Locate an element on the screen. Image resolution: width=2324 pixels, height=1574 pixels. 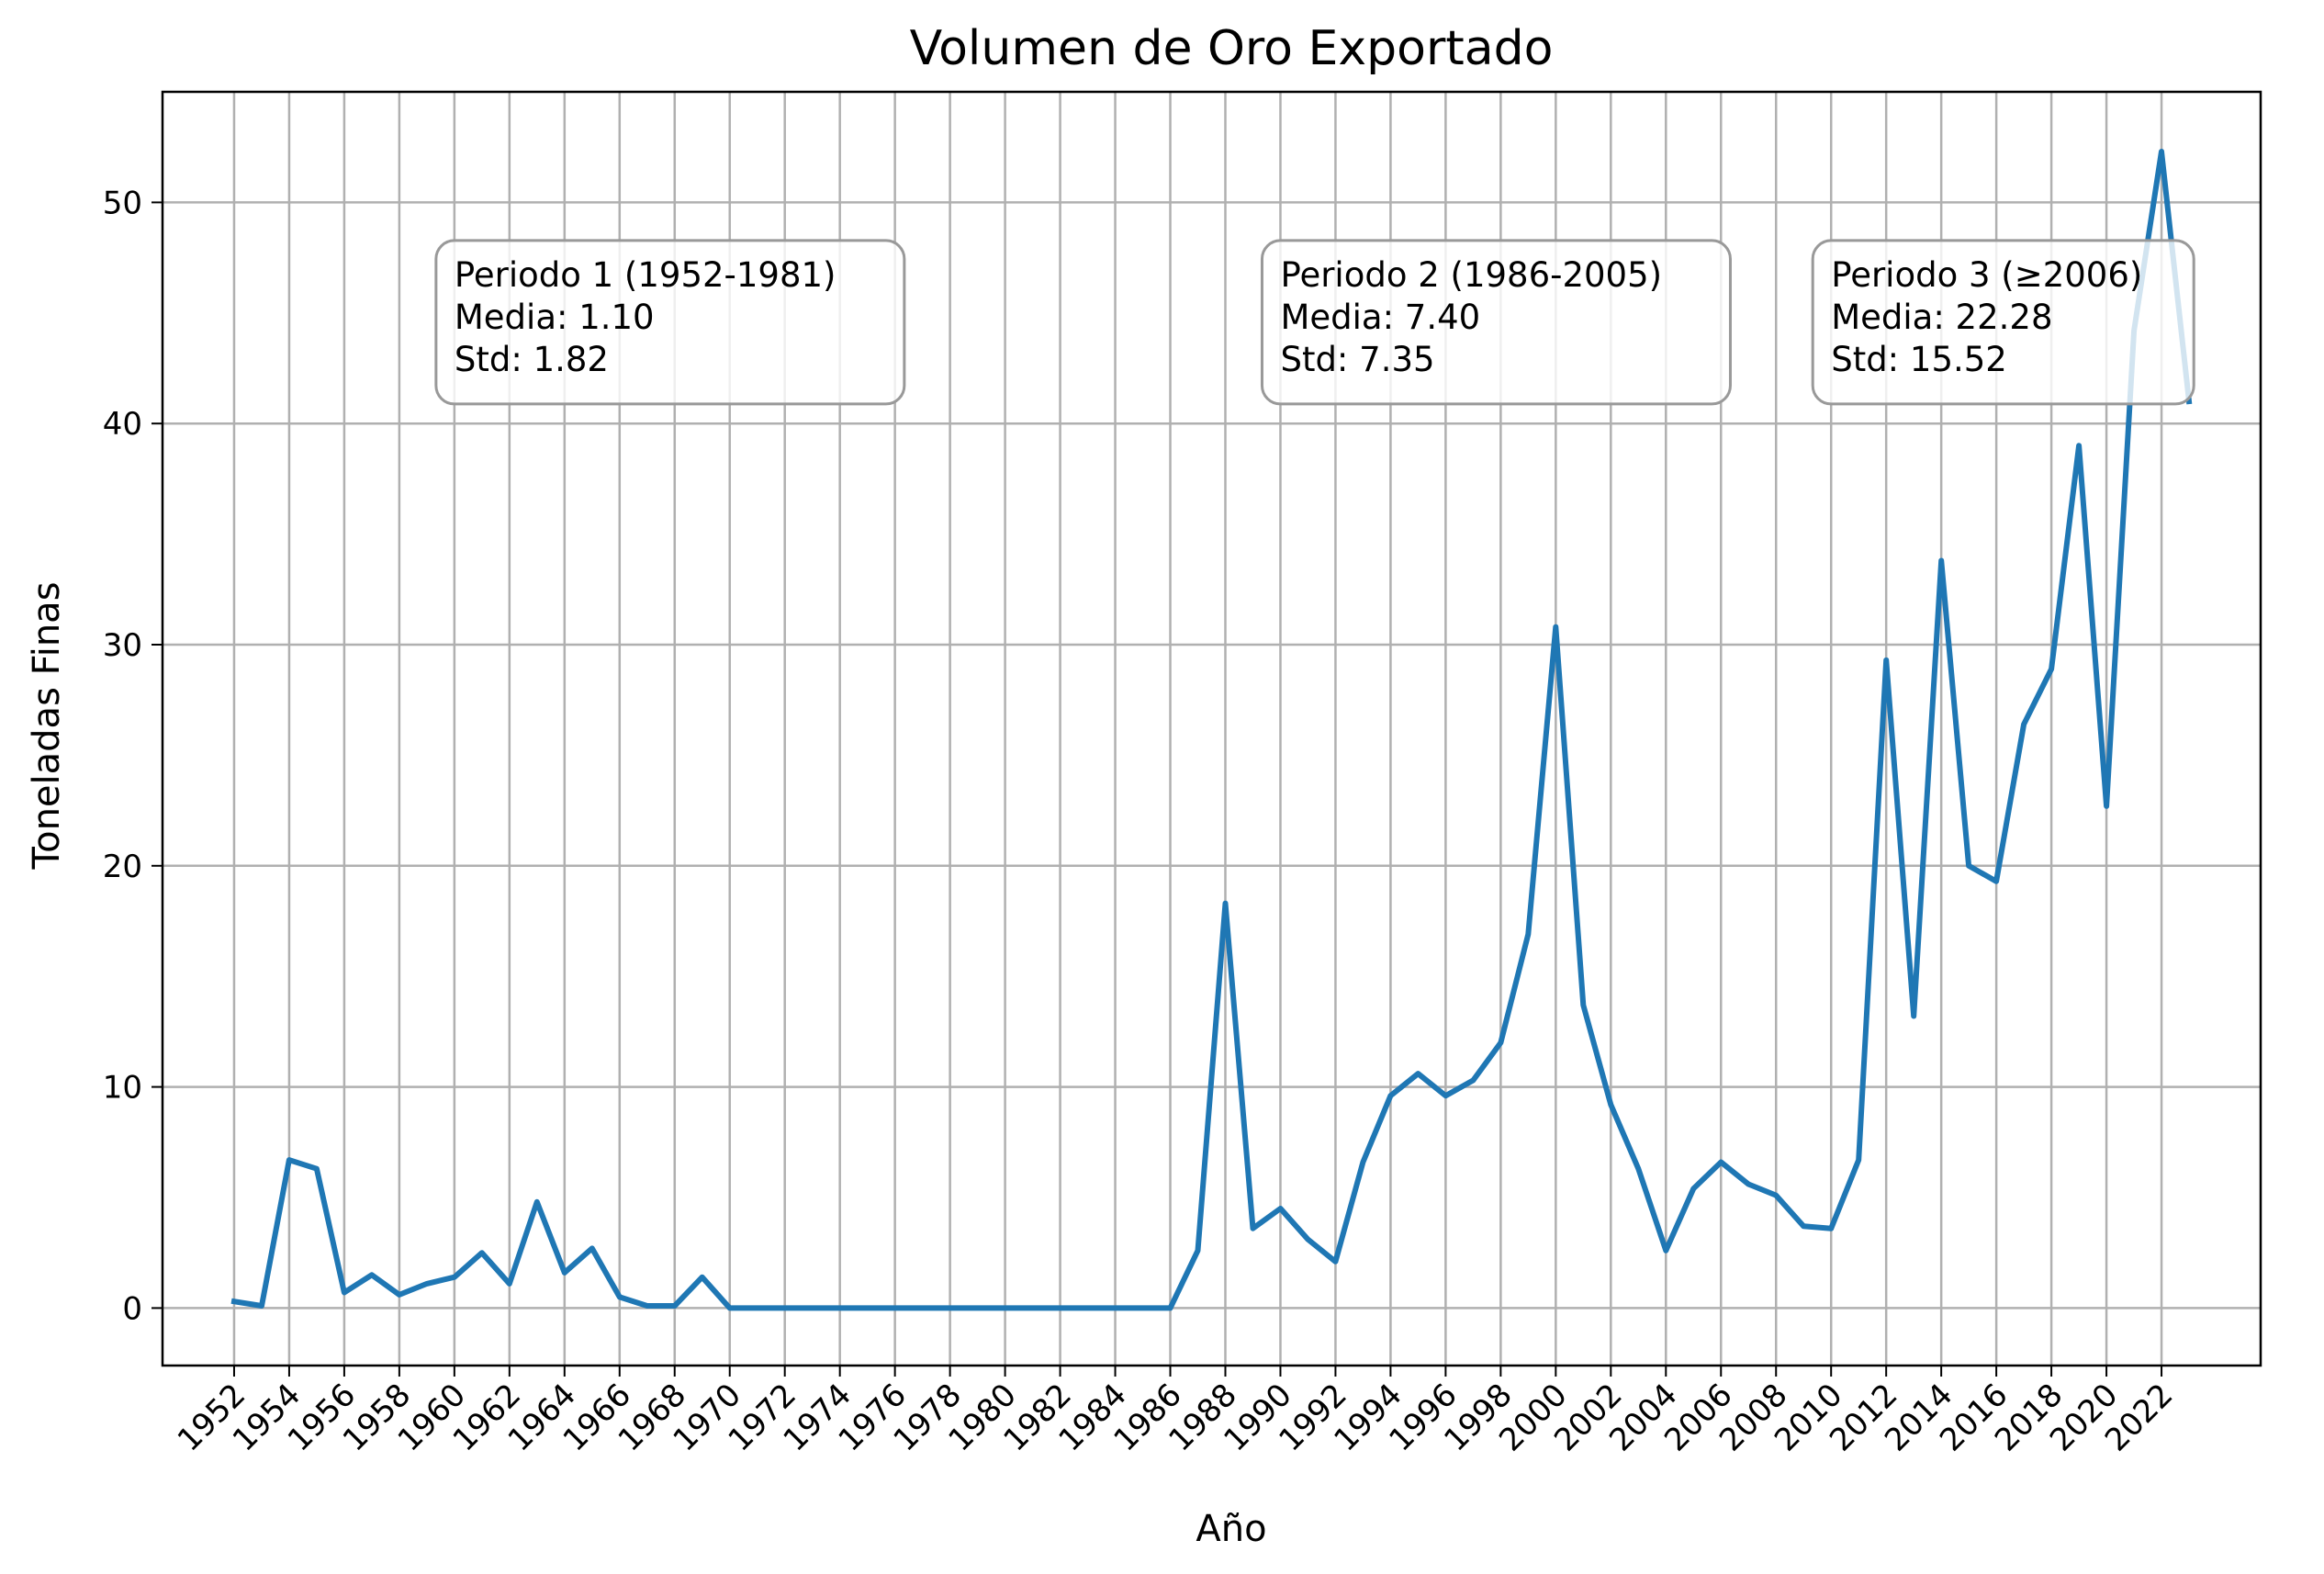
y-tick-label: 50 is located at coordinates (123, 203).